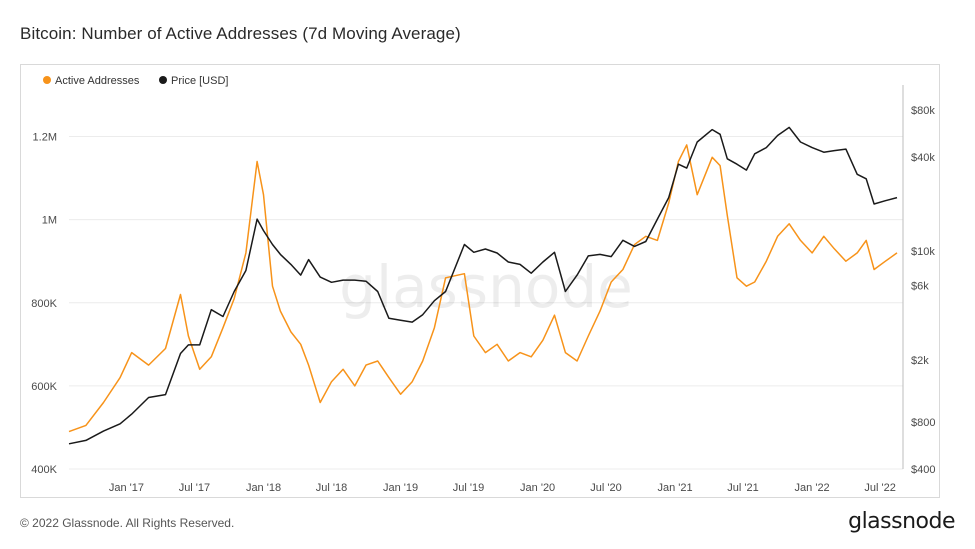 The height and width of the screenshot is (549, 975). I want to click on y-left-tick-label: 1.2M, so click(45, 138).